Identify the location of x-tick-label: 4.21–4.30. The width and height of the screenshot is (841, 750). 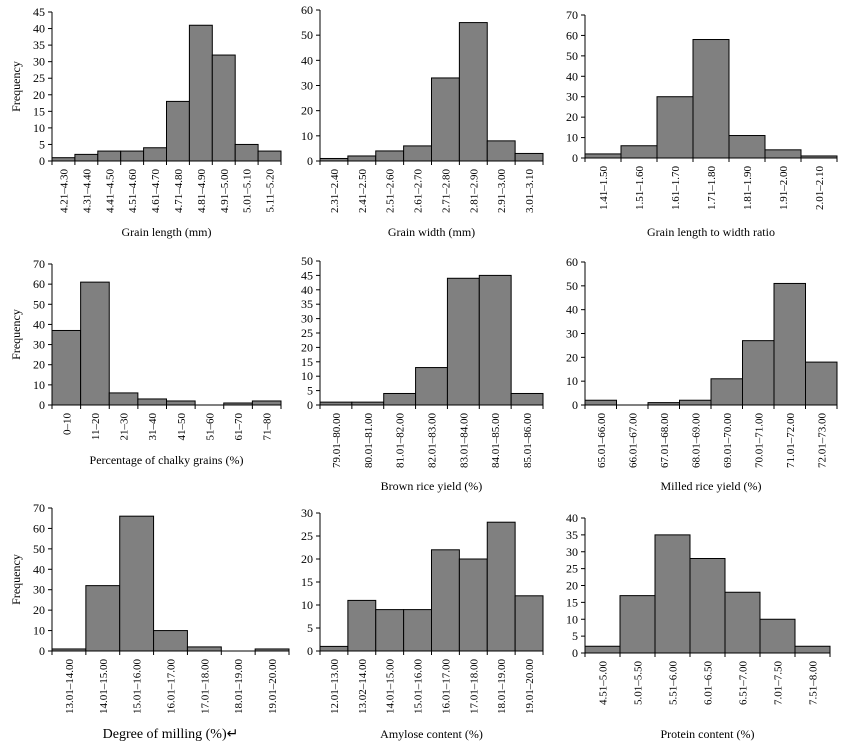
(64, 191).